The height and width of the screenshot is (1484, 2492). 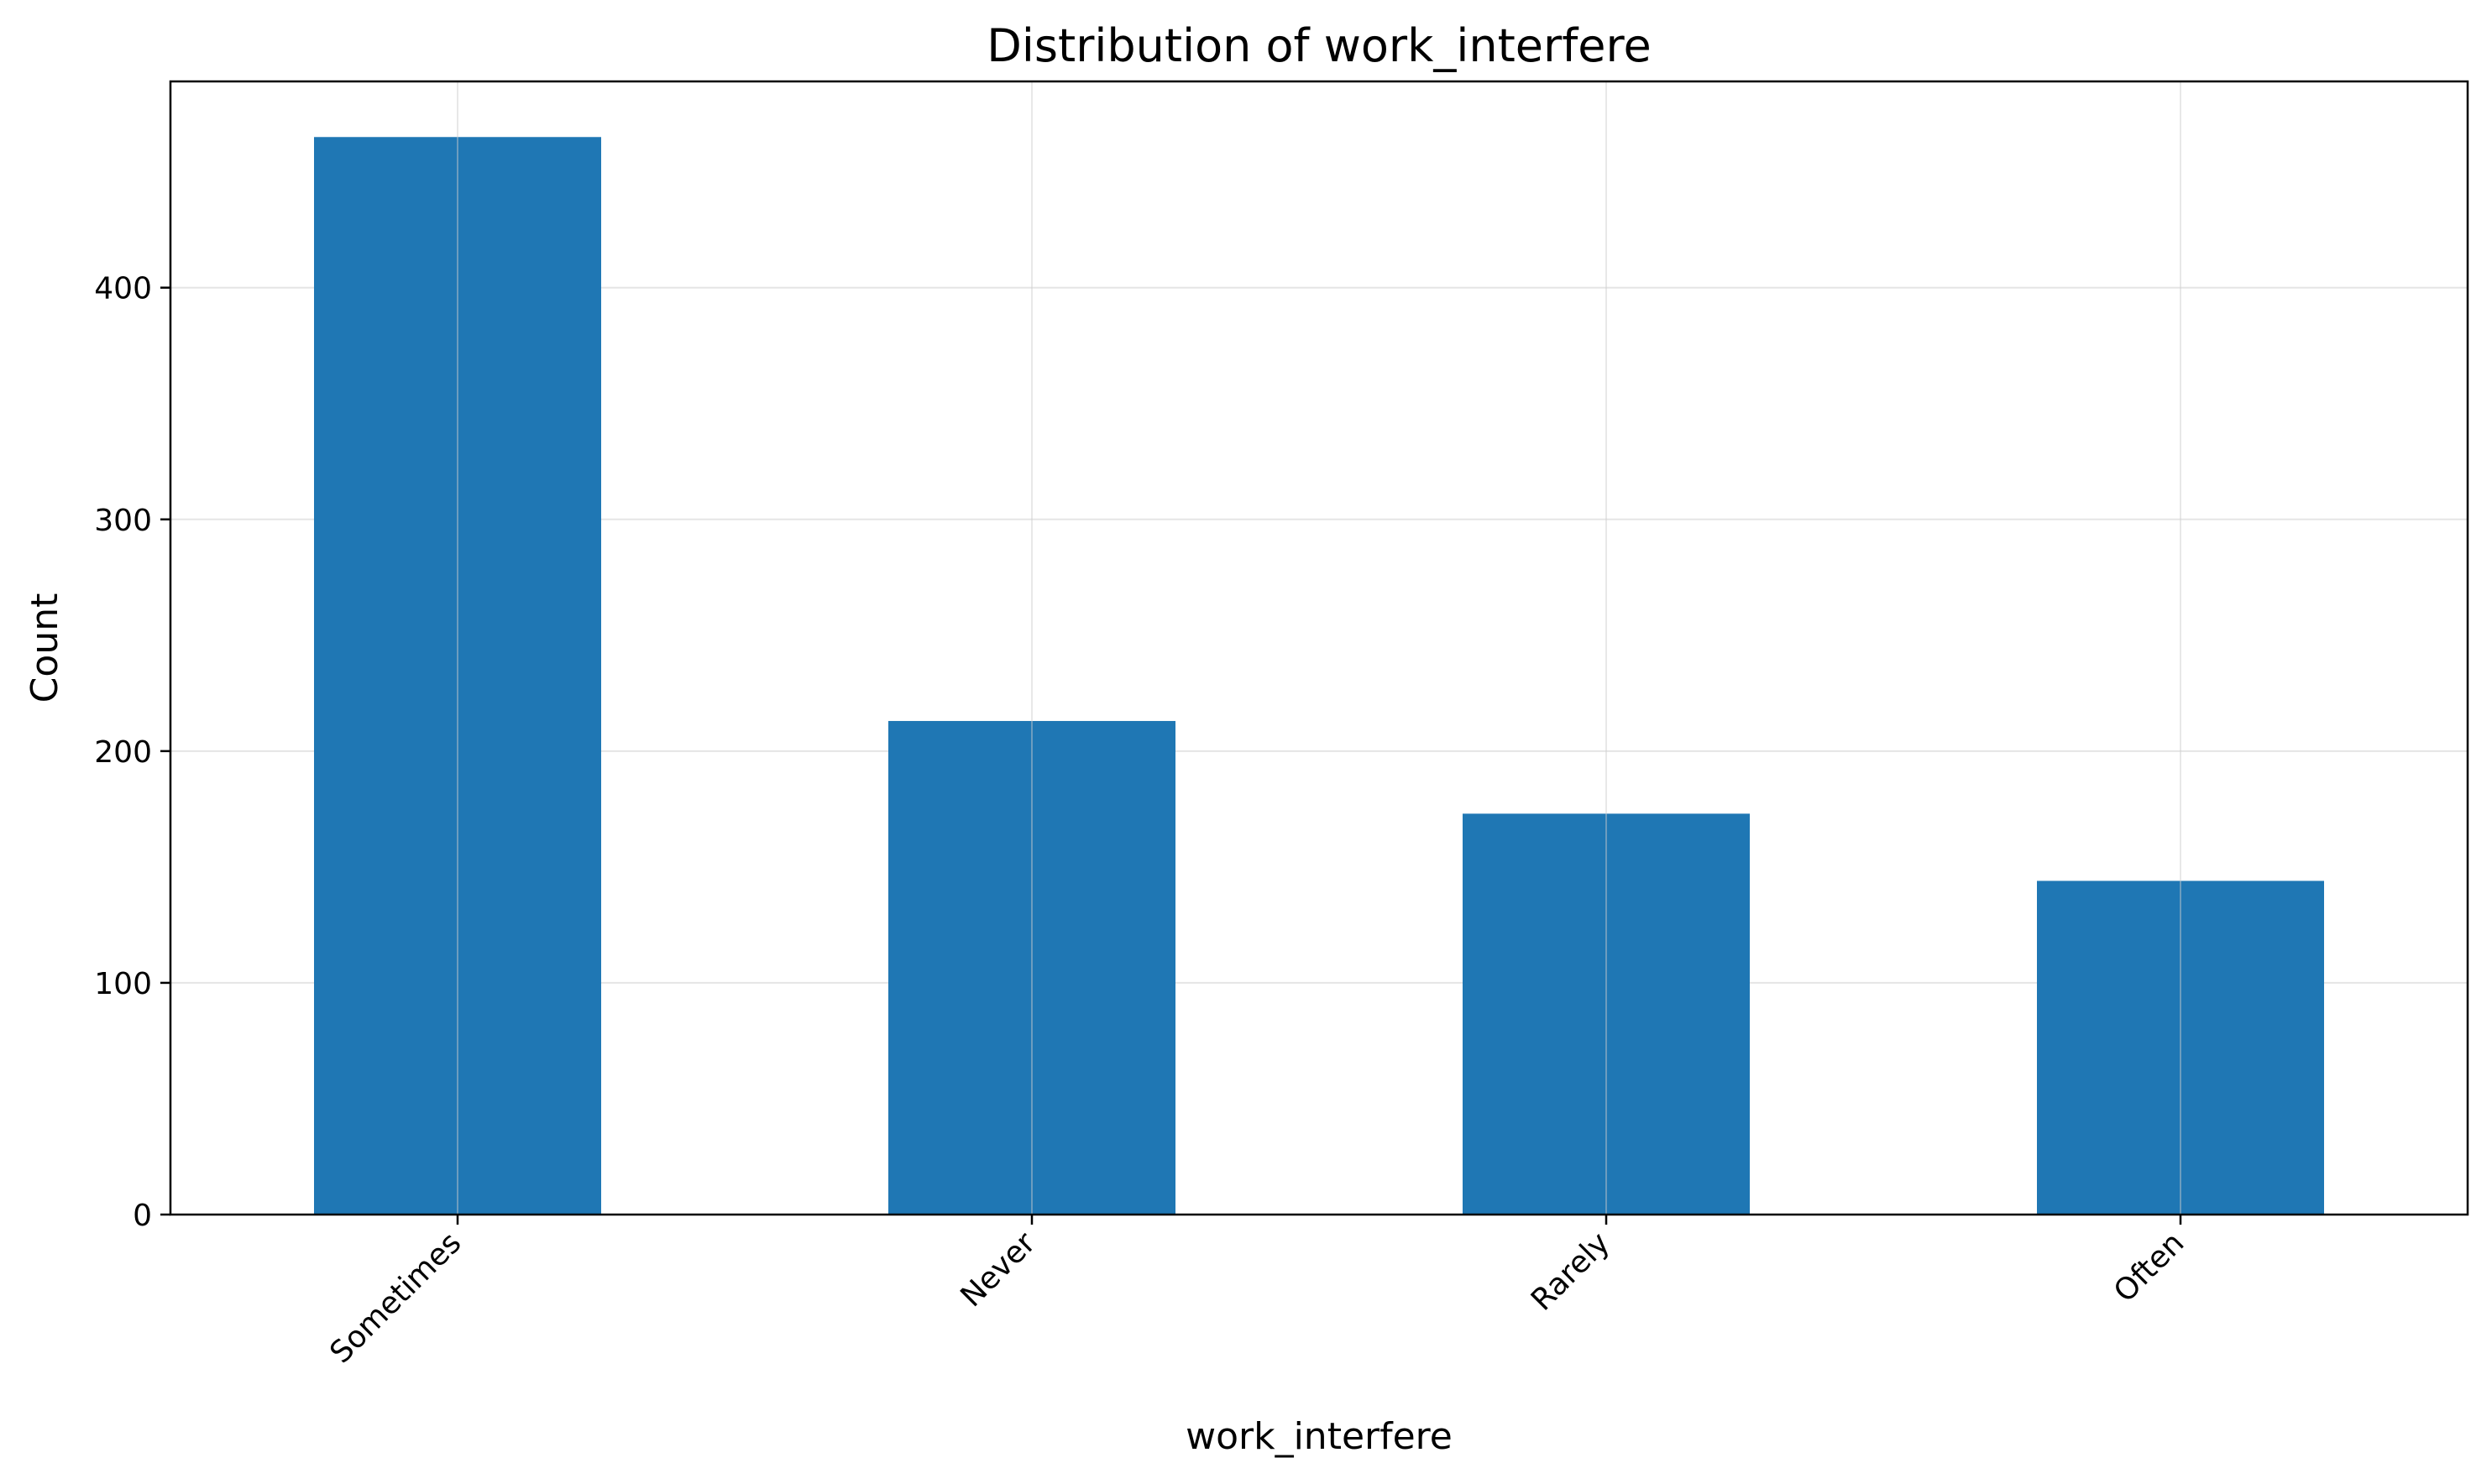 I want to click on y-tick-label: 400, so click(x=123, y=289).